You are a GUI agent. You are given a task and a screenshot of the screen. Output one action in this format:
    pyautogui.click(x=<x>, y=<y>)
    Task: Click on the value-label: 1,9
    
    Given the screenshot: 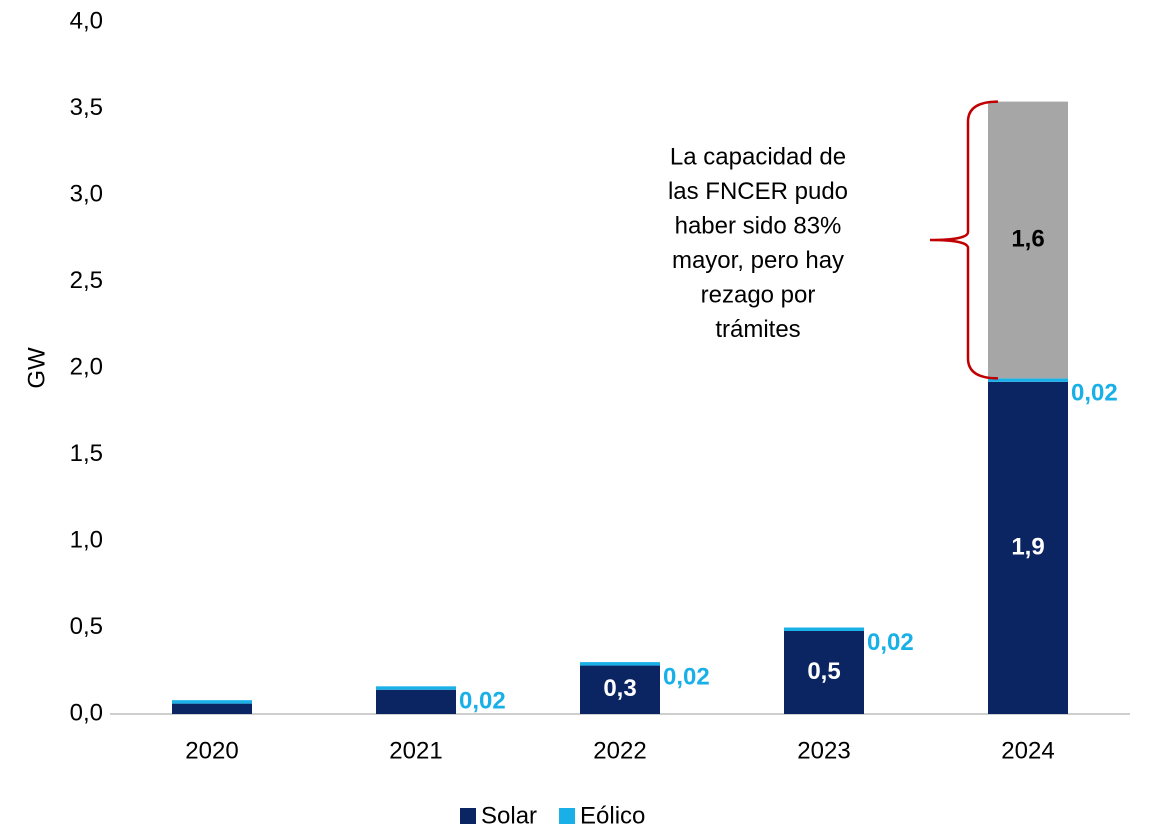 What is the action you would take?
    pyautogui.click(x=1027, y=546)
    